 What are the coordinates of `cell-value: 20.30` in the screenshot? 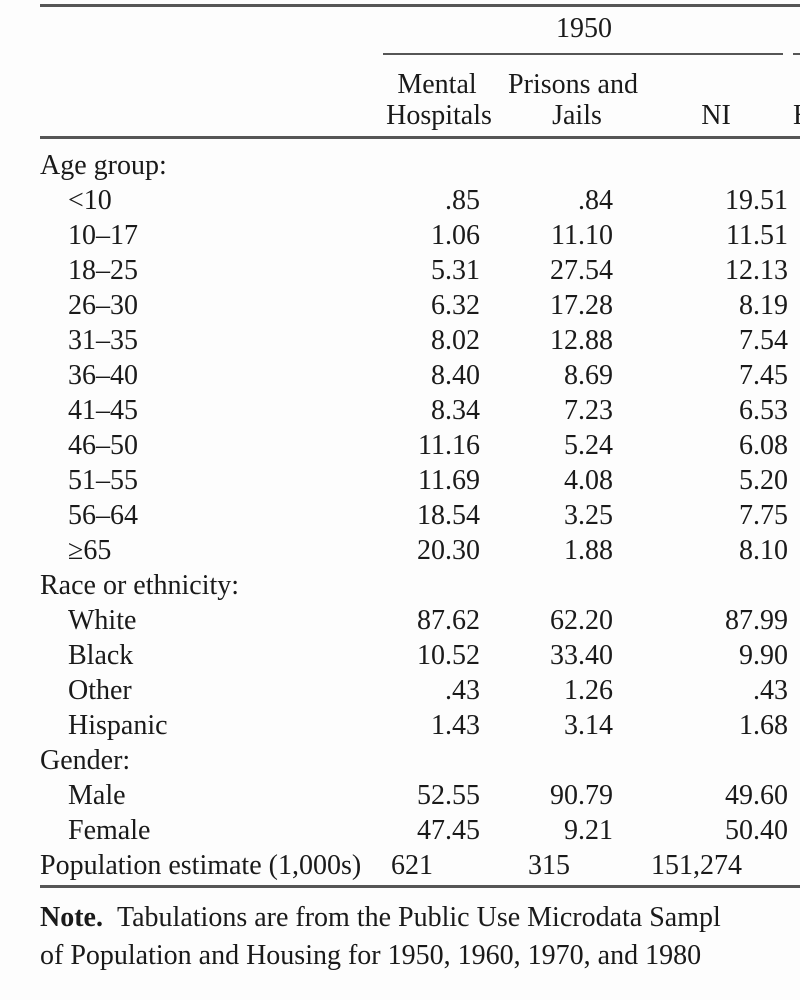 It's located at (448, 550).